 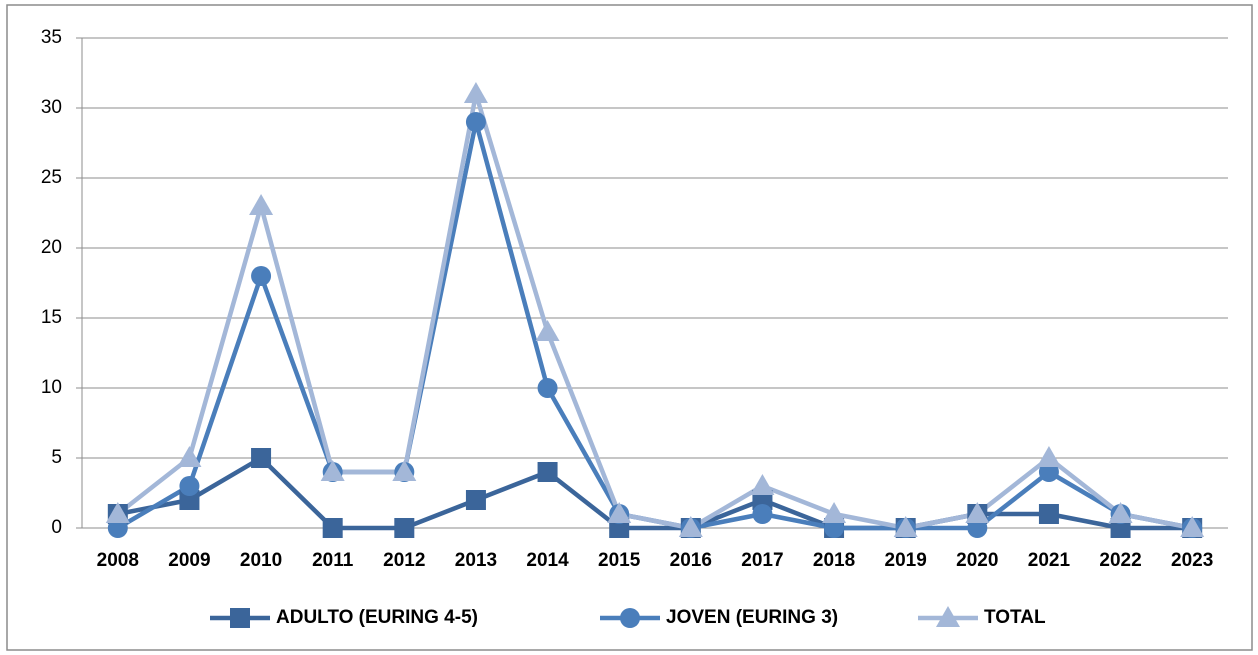 What do you see at coordinates (56, 527) in the screenshot?
I see `y-tick-label: 0` at bounding box center [56, 527].